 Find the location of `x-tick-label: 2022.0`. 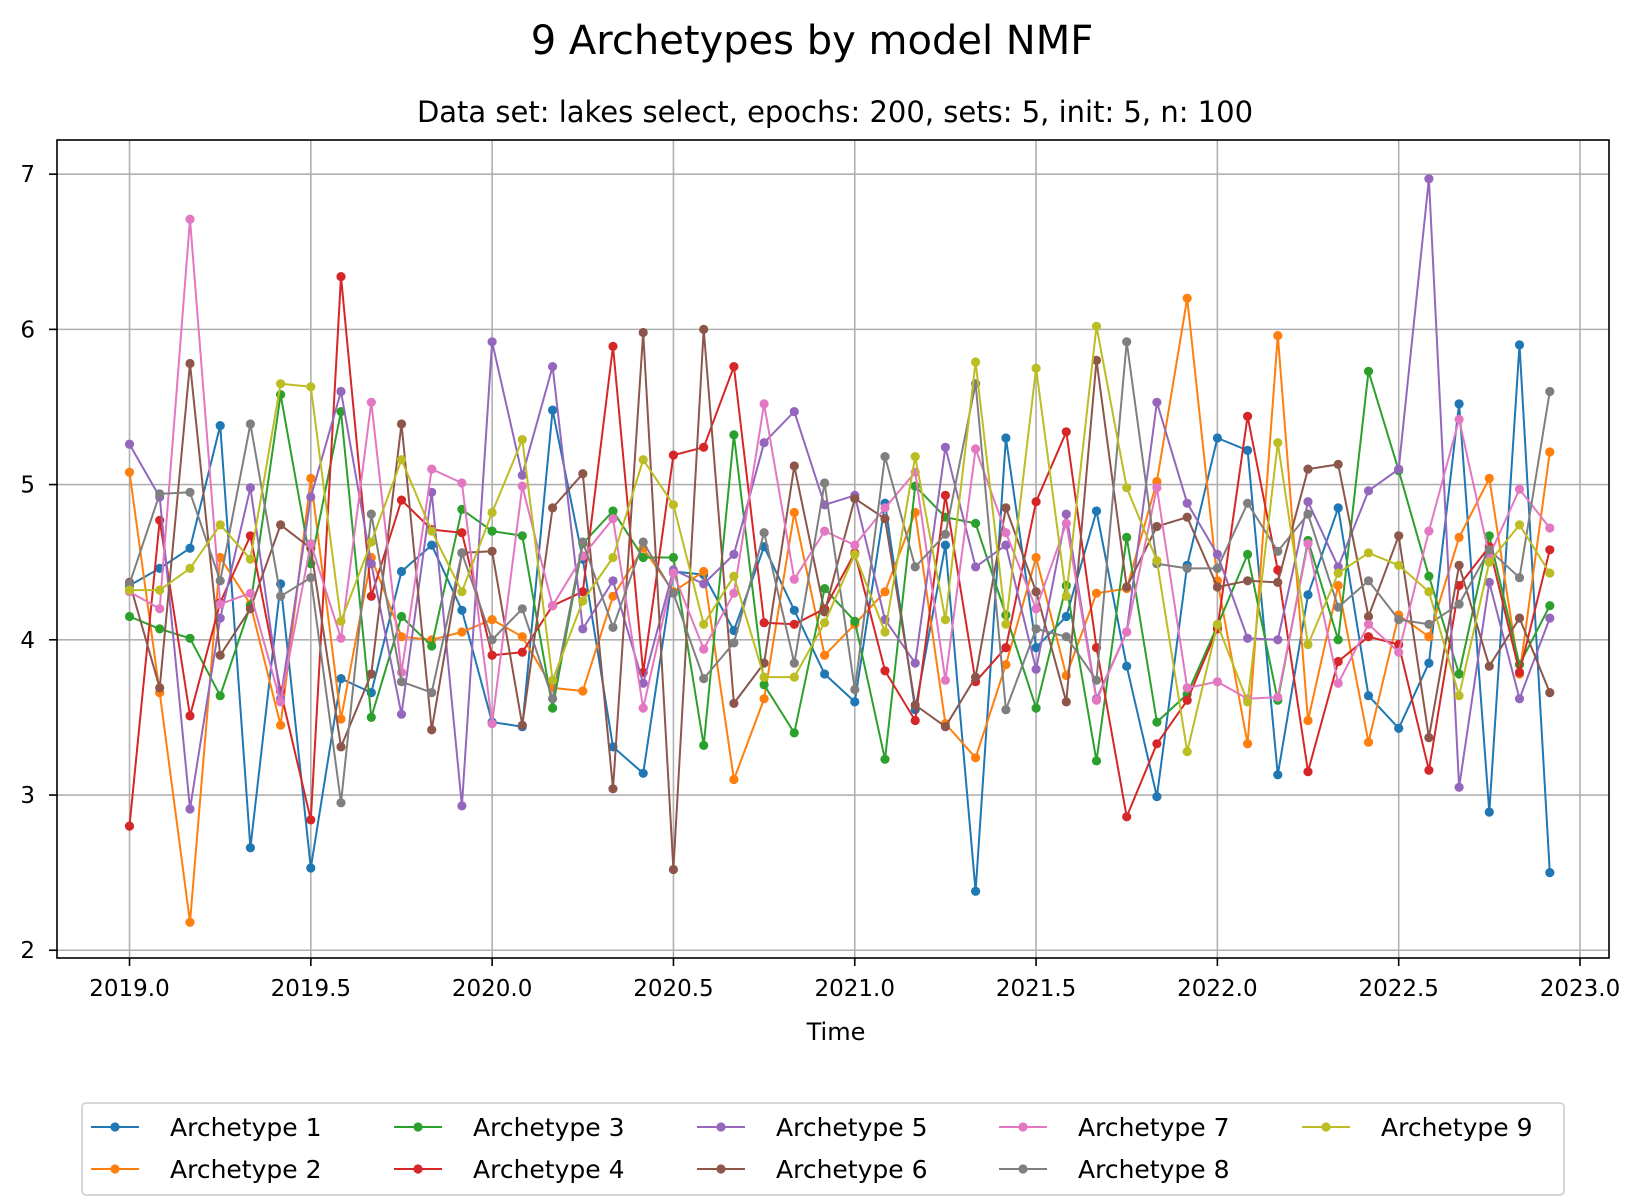

x-tick-label: 2022.0 is located at coordinates (1217, 989).